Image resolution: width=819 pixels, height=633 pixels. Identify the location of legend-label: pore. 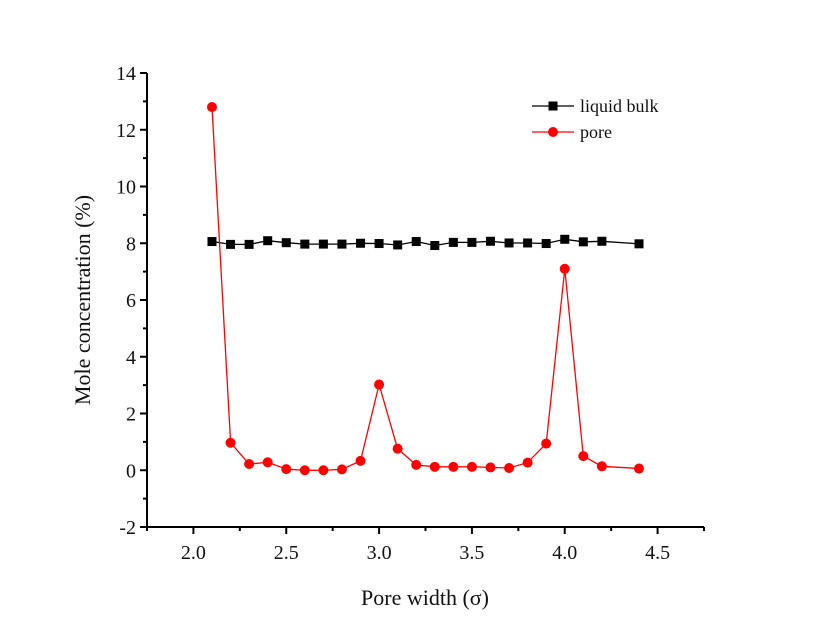
(596, 132).